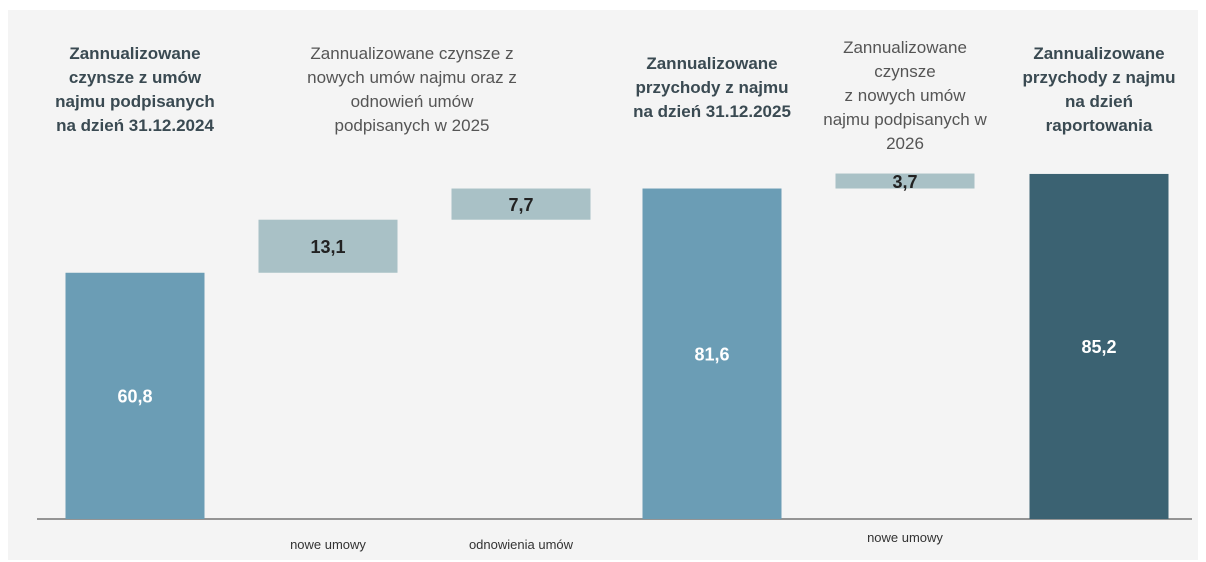  I want to click on value-label: 13,1, so click(327, 247).